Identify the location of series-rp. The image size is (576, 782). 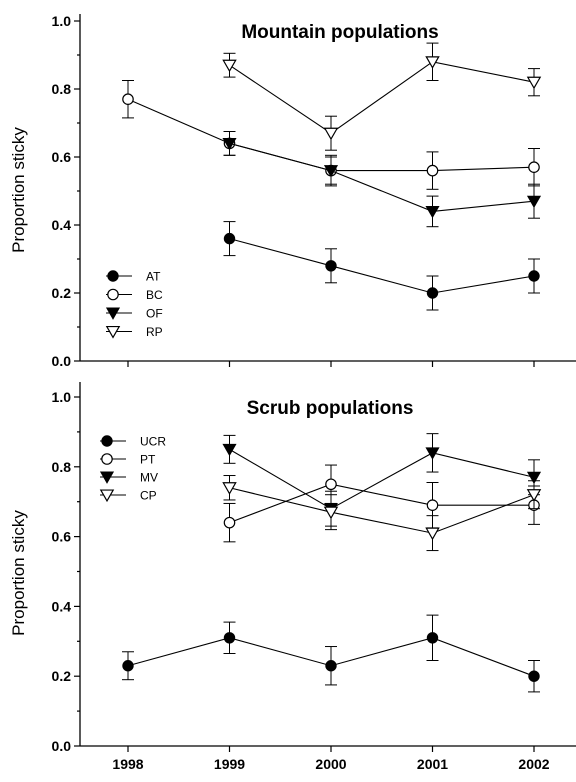
(382, 96).